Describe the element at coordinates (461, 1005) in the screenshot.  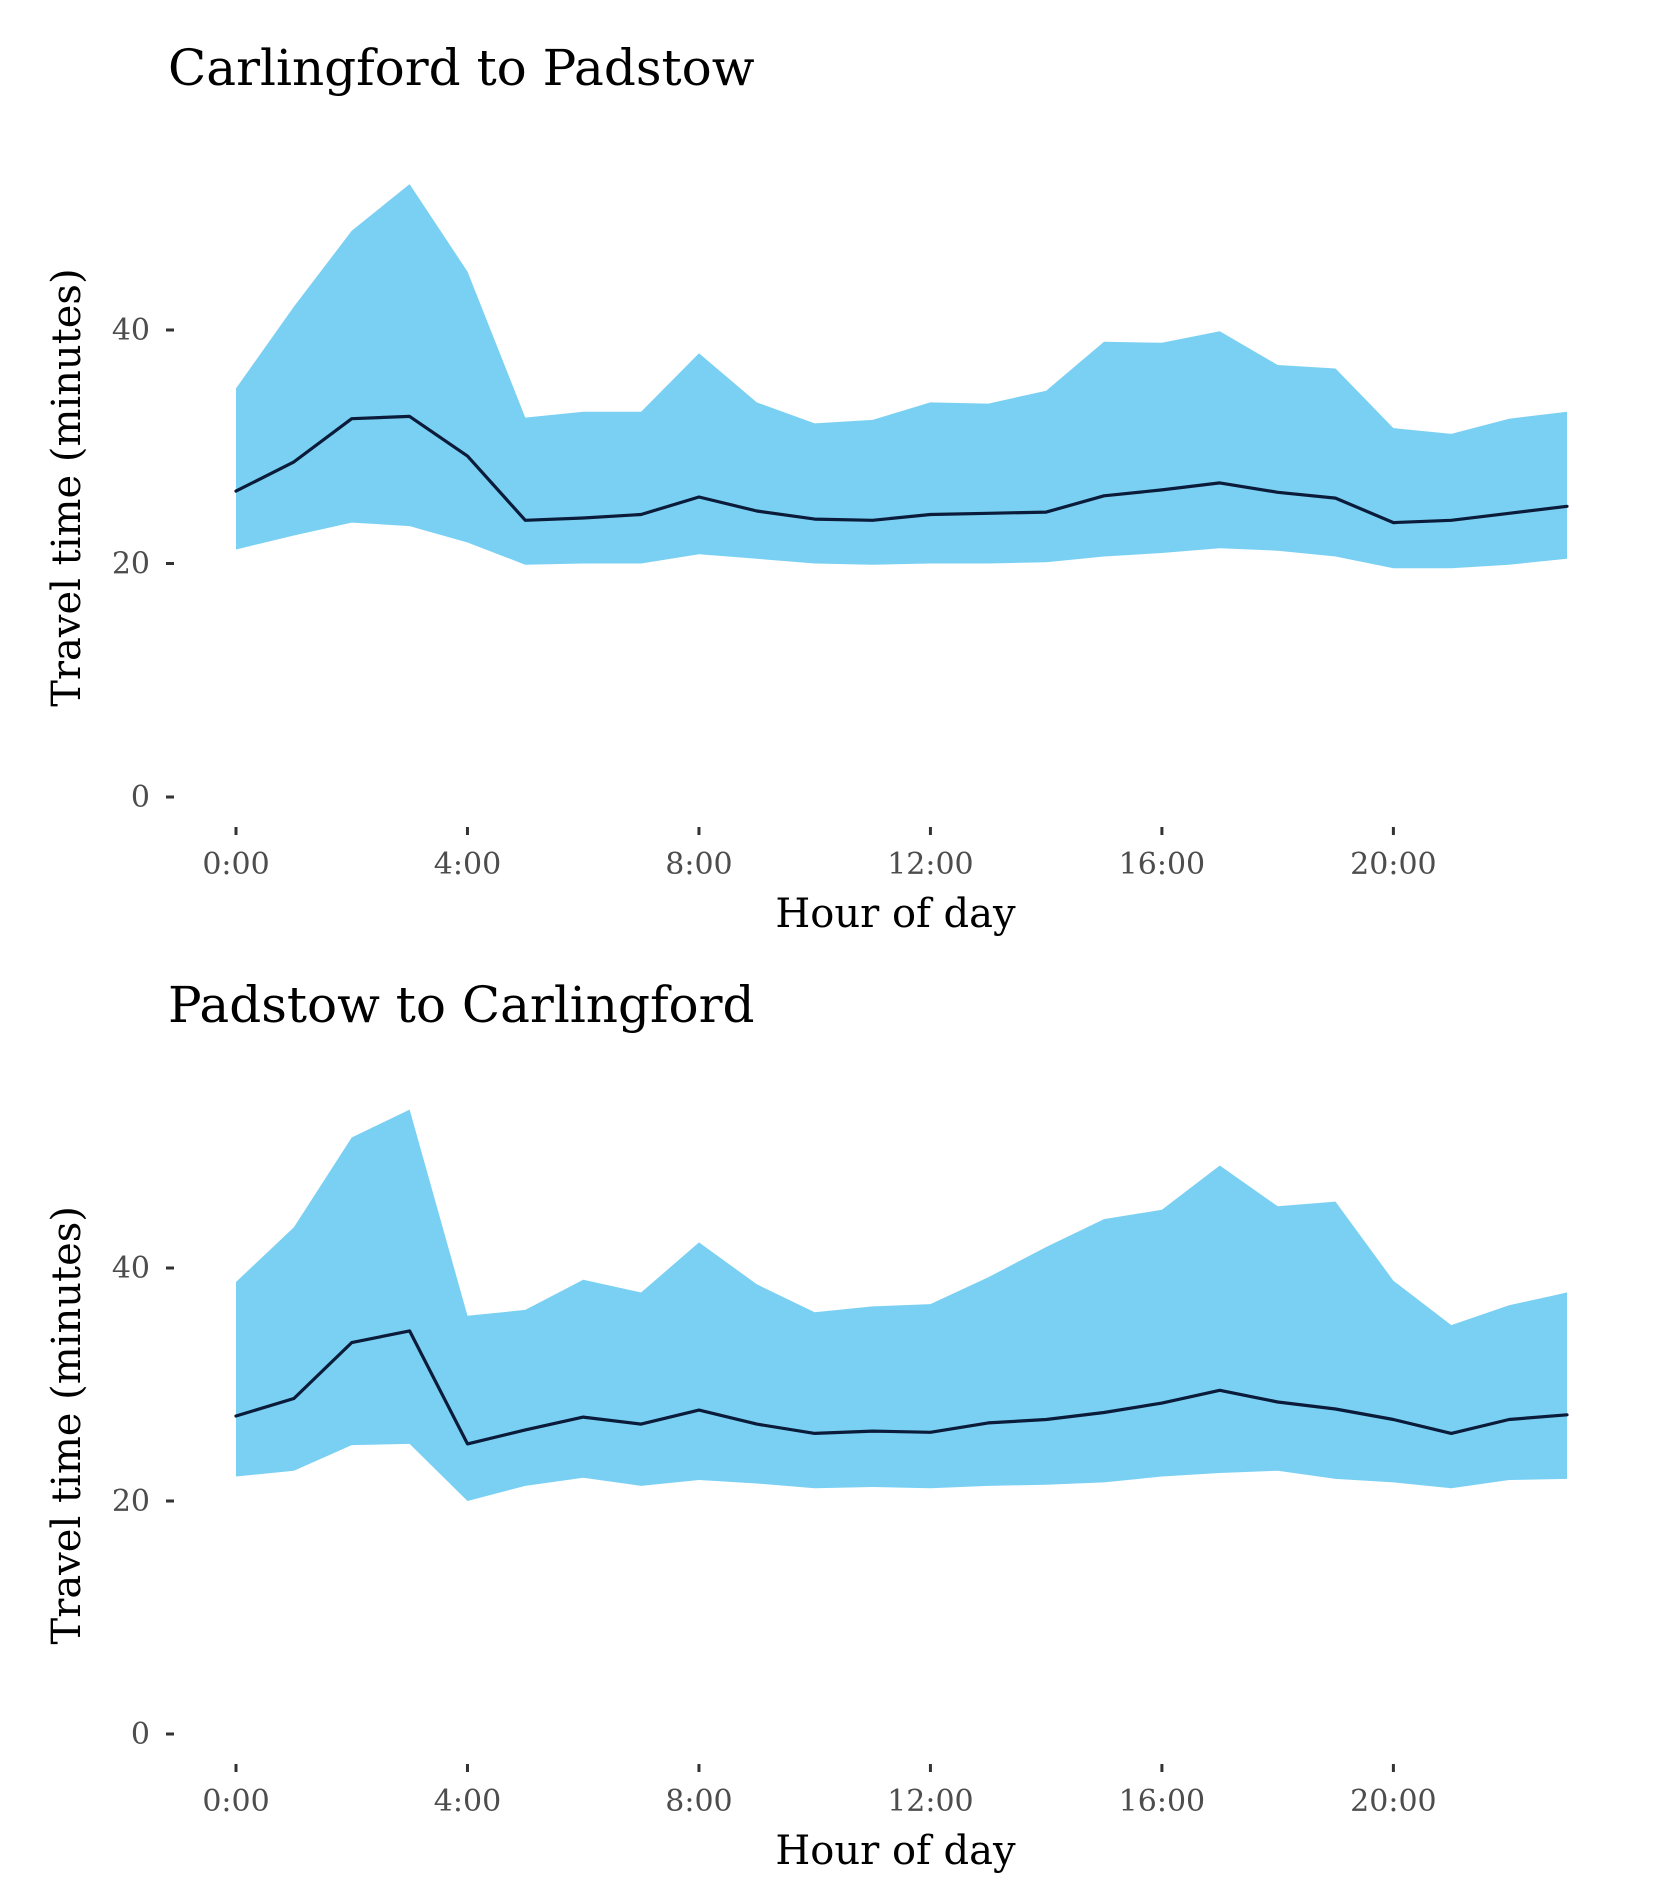
I see `chart-title: Padstow to Carlingford` at that location.